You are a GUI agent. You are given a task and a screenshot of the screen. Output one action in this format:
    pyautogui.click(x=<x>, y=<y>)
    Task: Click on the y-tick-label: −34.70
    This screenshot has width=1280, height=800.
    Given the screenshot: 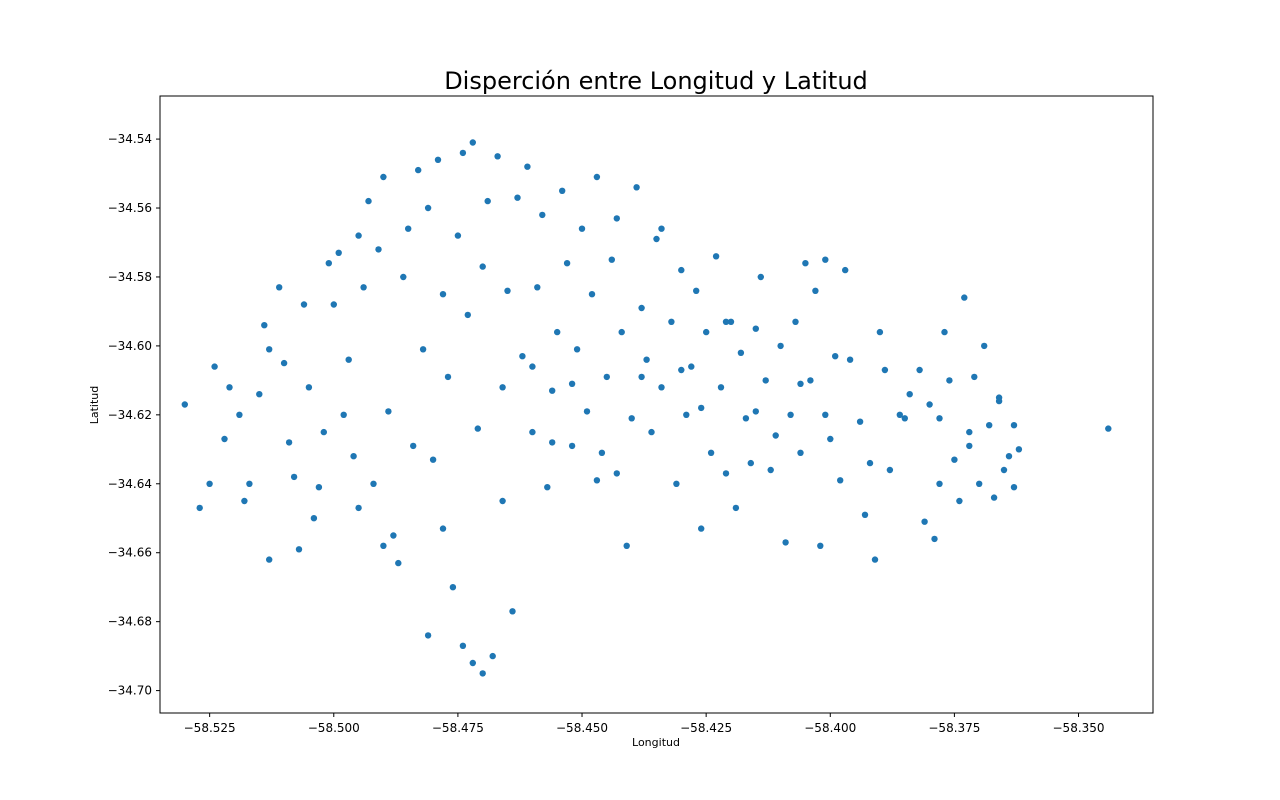 What is the action you would take?
    pyautogui.click(x=130, y=691)
    